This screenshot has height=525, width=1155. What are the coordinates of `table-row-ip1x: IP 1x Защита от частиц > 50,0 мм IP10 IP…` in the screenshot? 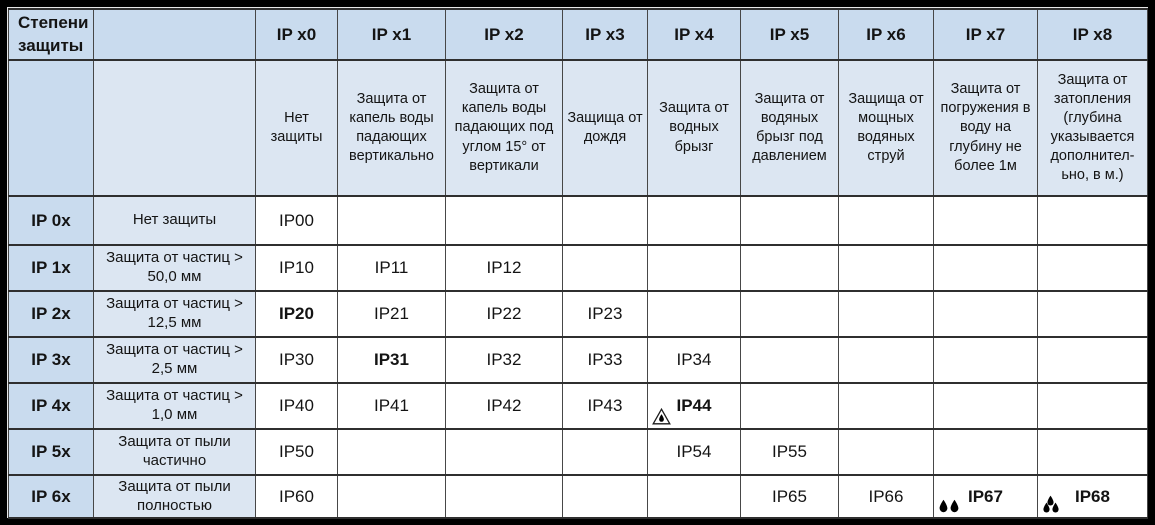 It's located at (578, 268).